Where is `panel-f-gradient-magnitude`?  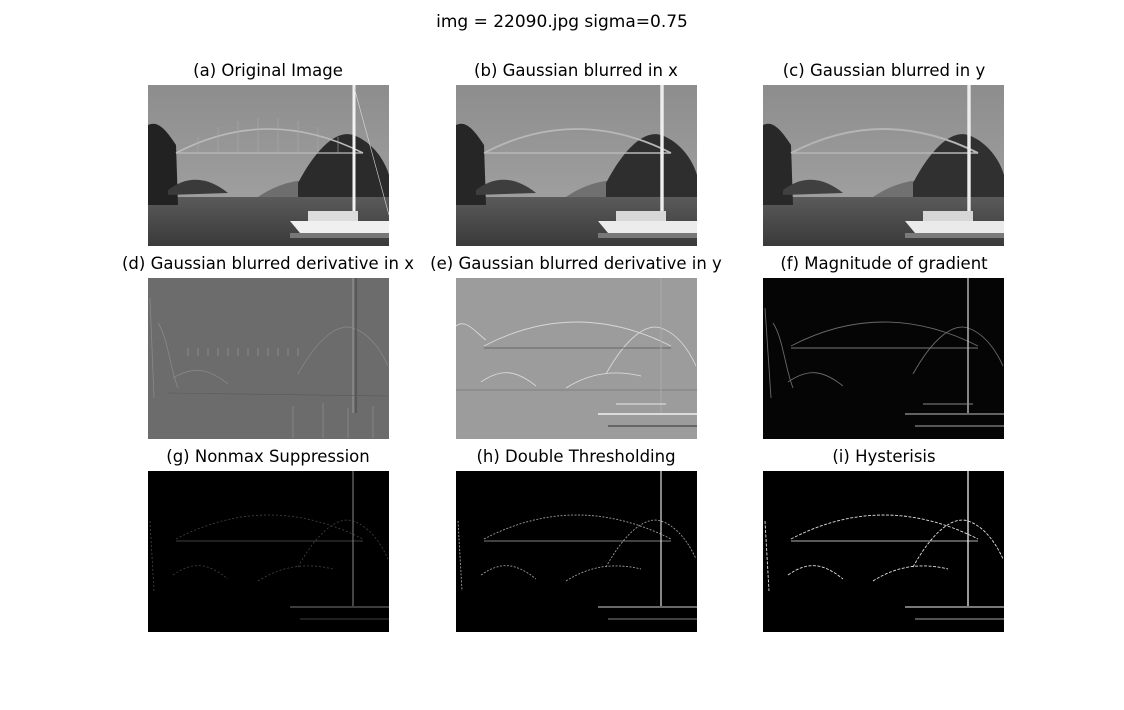
panel-f-gradient-magnitude is located at coordinates (883, 358).